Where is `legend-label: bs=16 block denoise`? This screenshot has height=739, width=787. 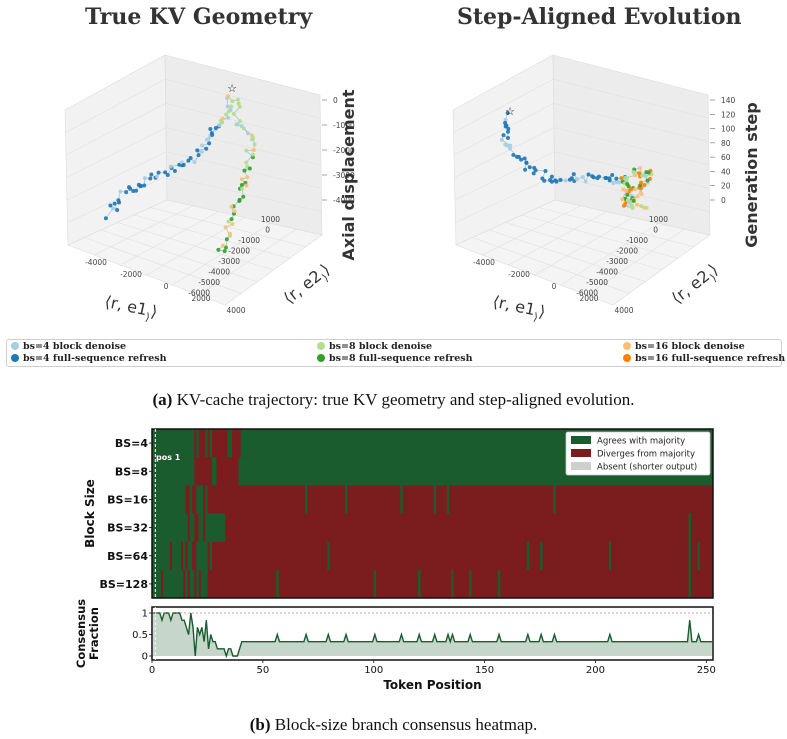 legend-label: bs=16 block denoise is located at coordinates (690, 346).